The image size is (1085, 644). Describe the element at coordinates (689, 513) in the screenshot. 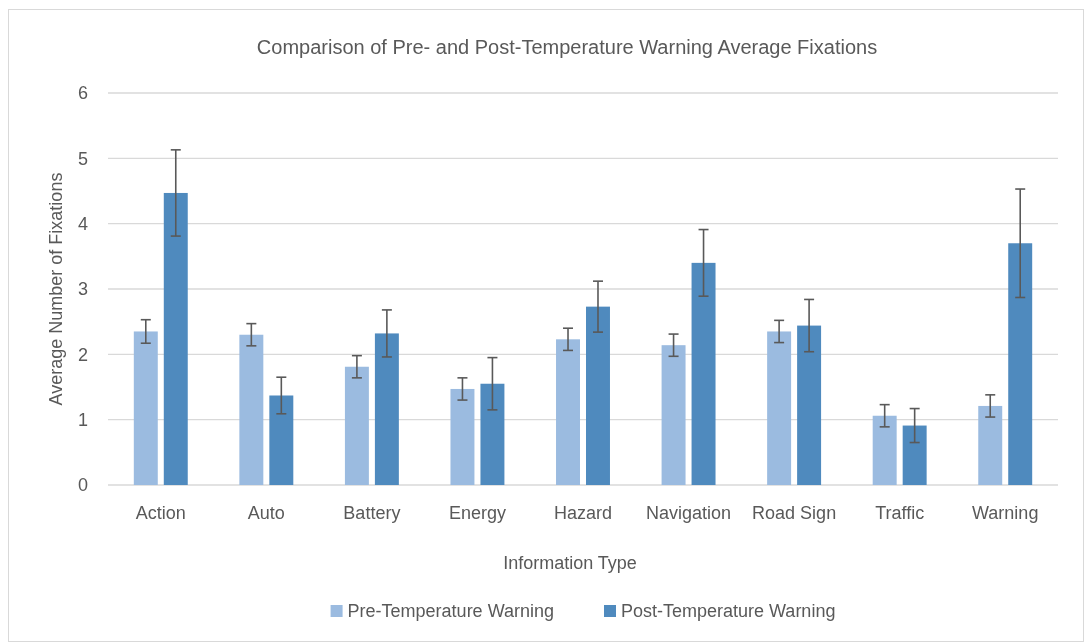

I see `x-tick-label: Navigation` at that location.